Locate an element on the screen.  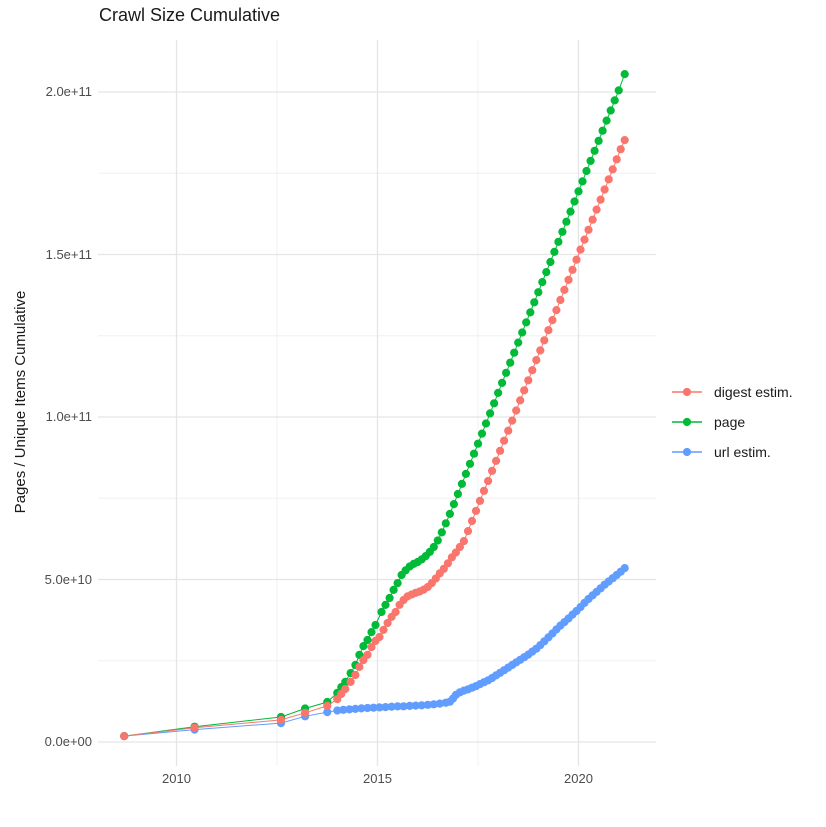
x-tick-label: 2020 is located at coordinates (578, 778).